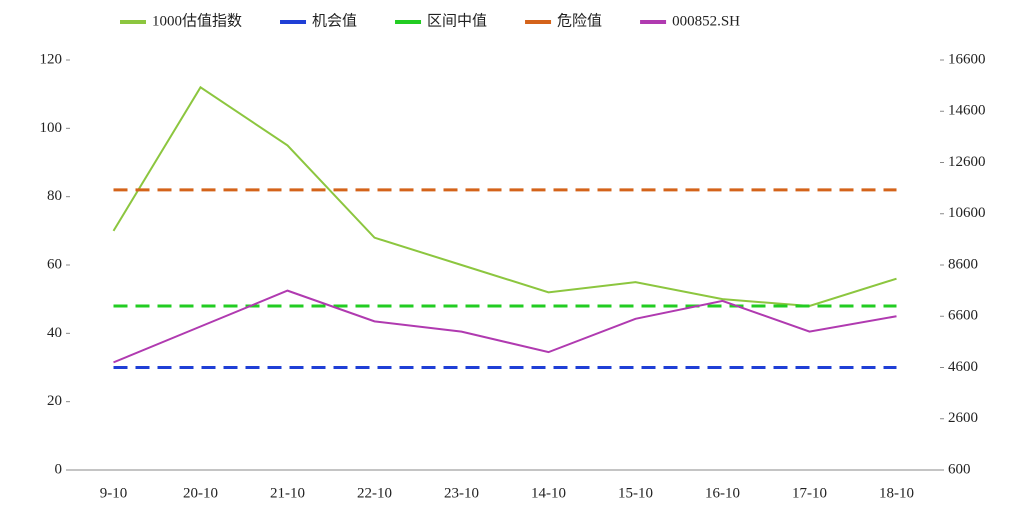 The width and height of the screenshot is (1021, 519). What do you see at coordinates (963, 367) in the screenshot?
I see `y2-tick-label: 4600` at bounding box center [963, 367].